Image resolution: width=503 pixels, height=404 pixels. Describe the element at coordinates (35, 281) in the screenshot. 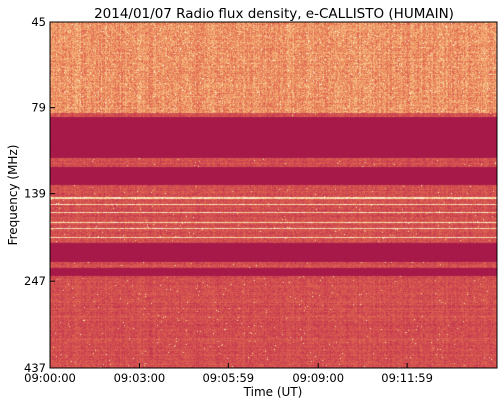

I see `y-tick-label: 247` at that location.